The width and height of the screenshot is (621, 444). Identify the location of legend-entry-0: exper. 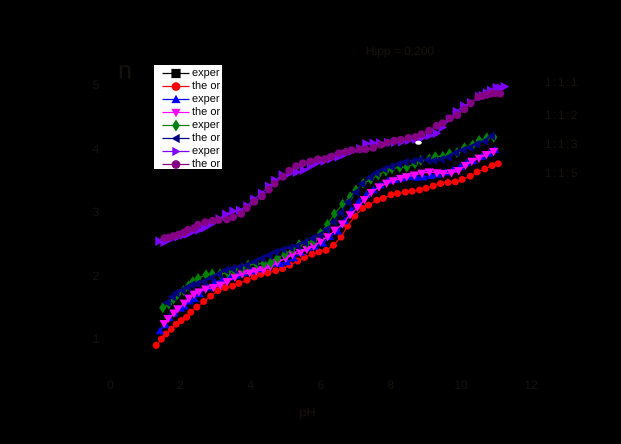
(188, 73).